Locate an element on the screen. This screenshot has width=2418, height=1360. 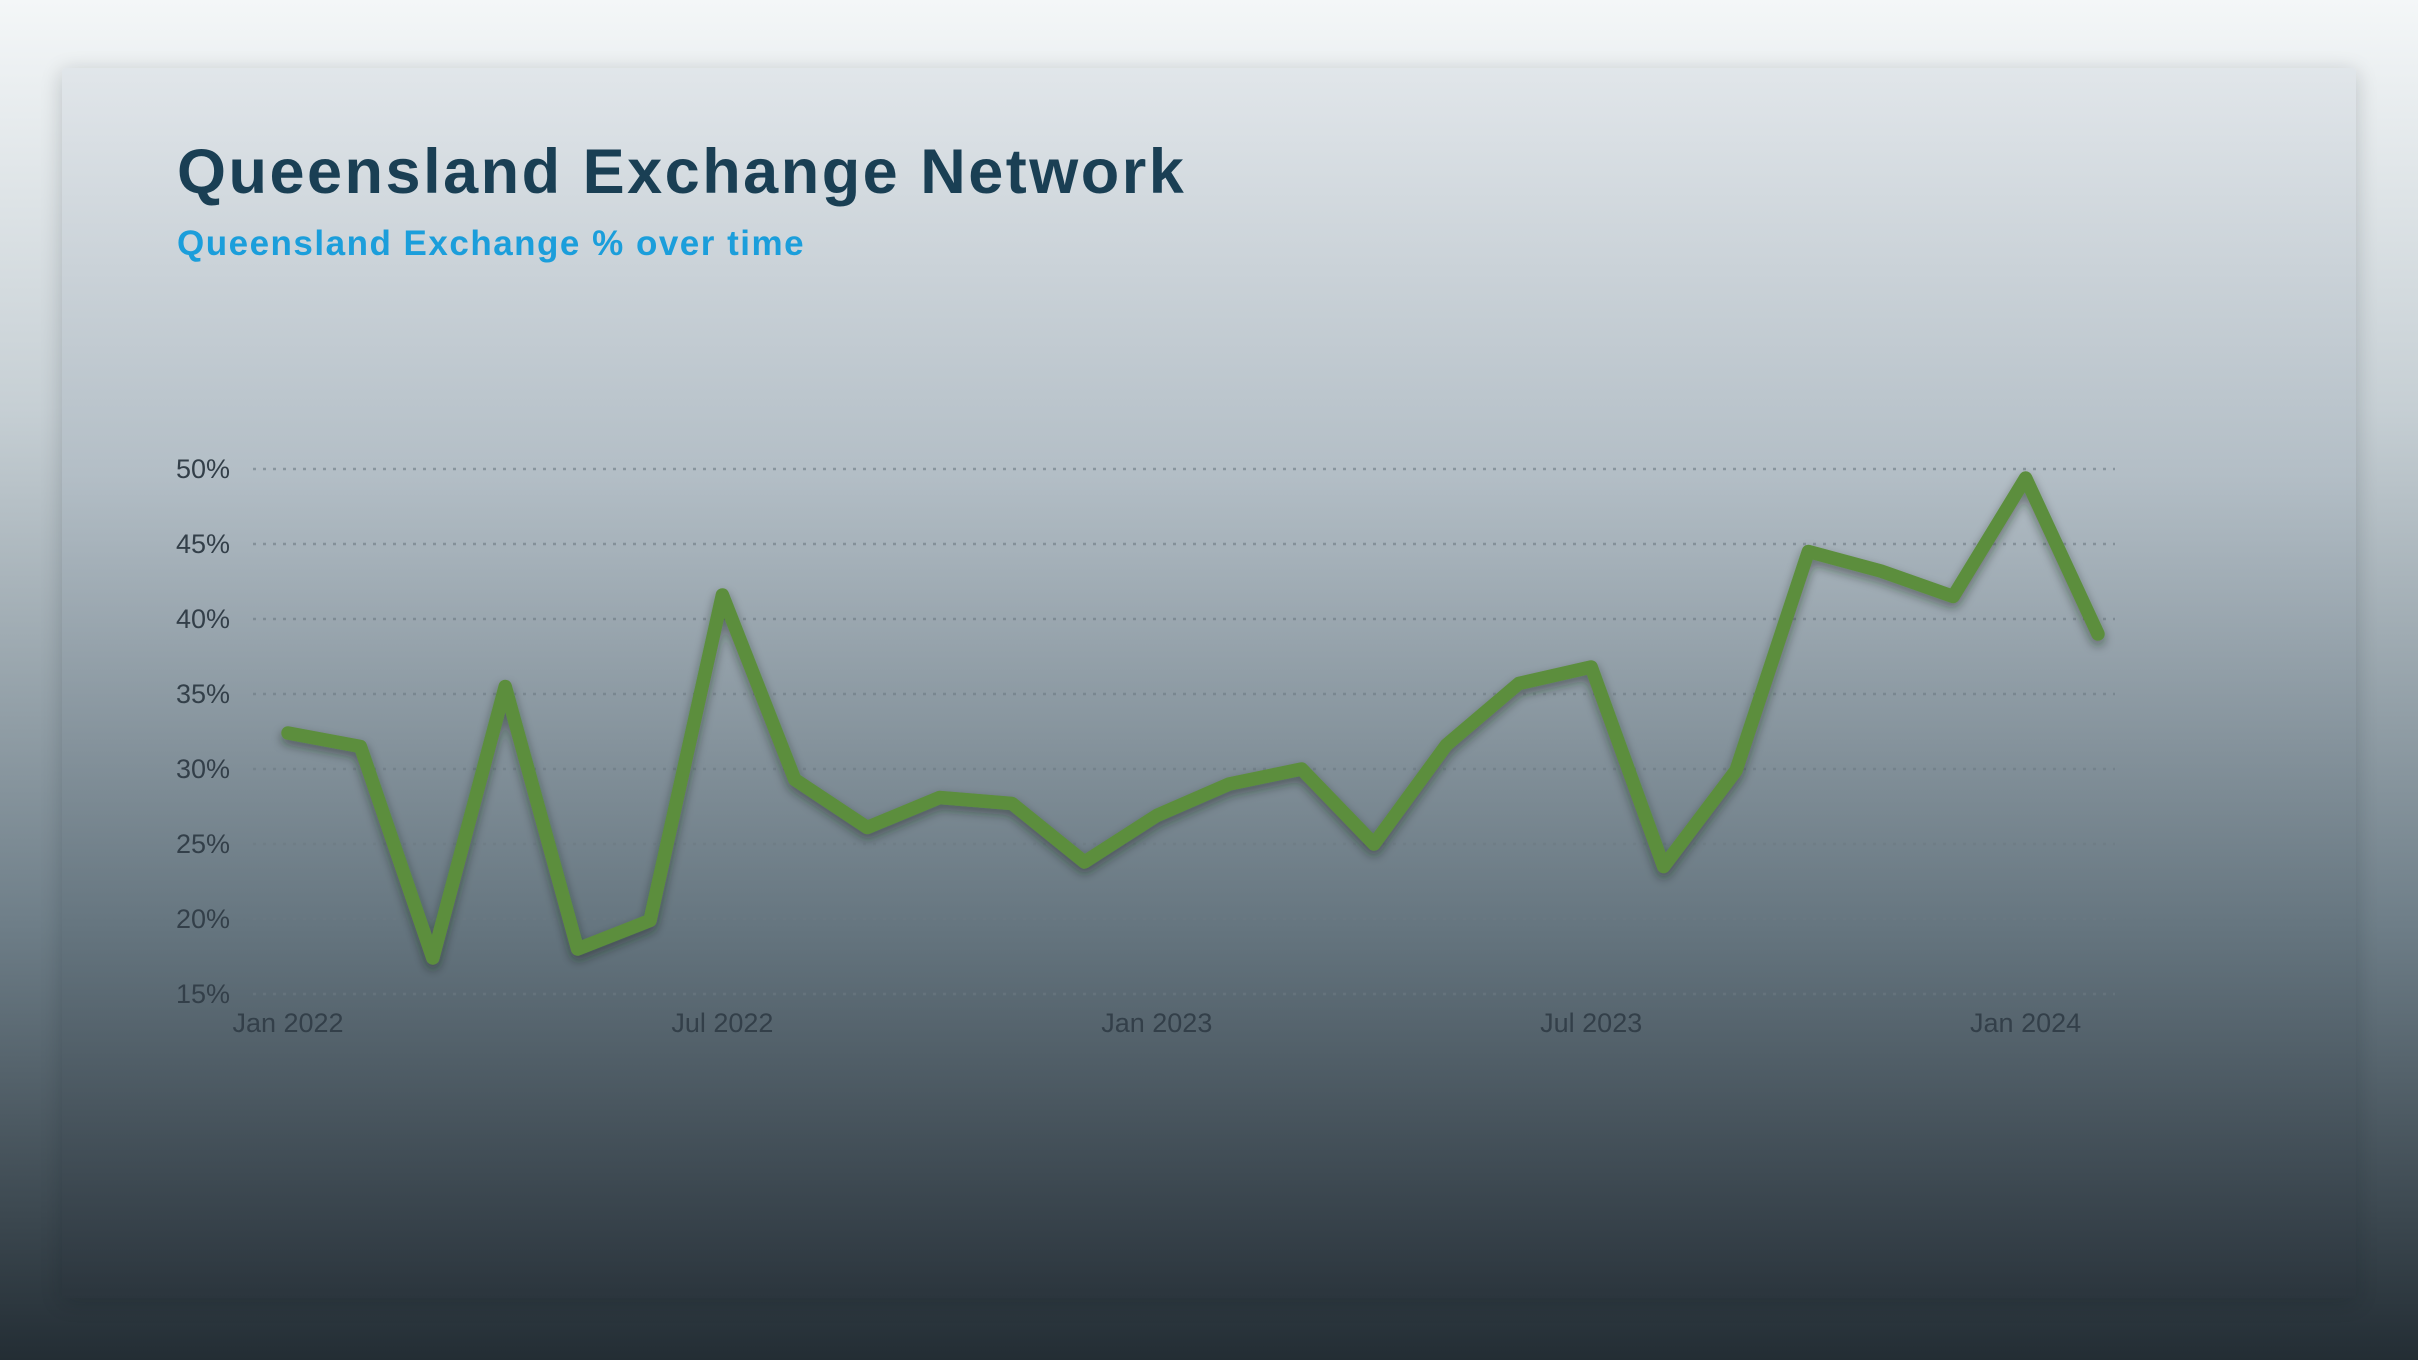
y-axis-tick-label: 45% is located at coordinates (203, 544).